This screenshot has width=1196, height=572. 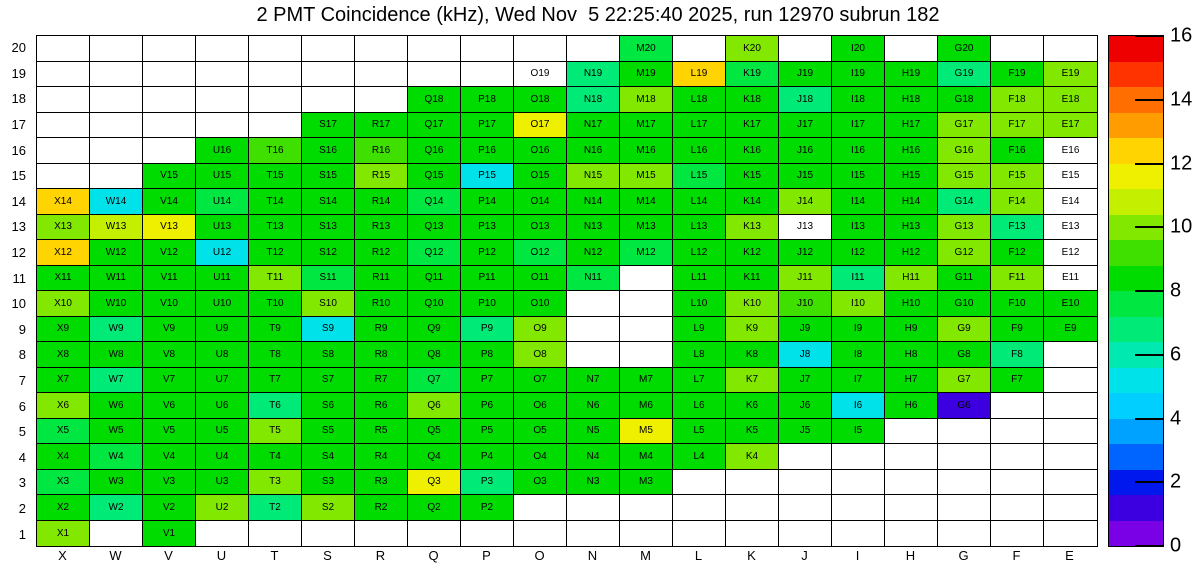 What do you see at coordinates (1176, 418) in the screenshot?
I see `colorbar-tick-label-4: 4` at bounding box center [1176, 418].